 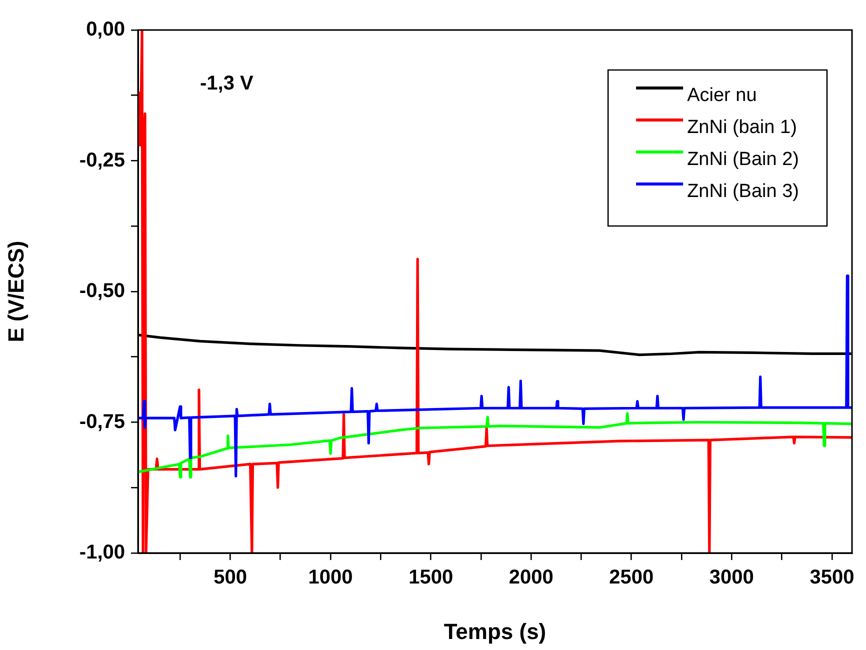 What do you see at coordinates (631, 577) in the screenshot?
I see `x-tick-label: 2500` at bounding box center [631, 577].